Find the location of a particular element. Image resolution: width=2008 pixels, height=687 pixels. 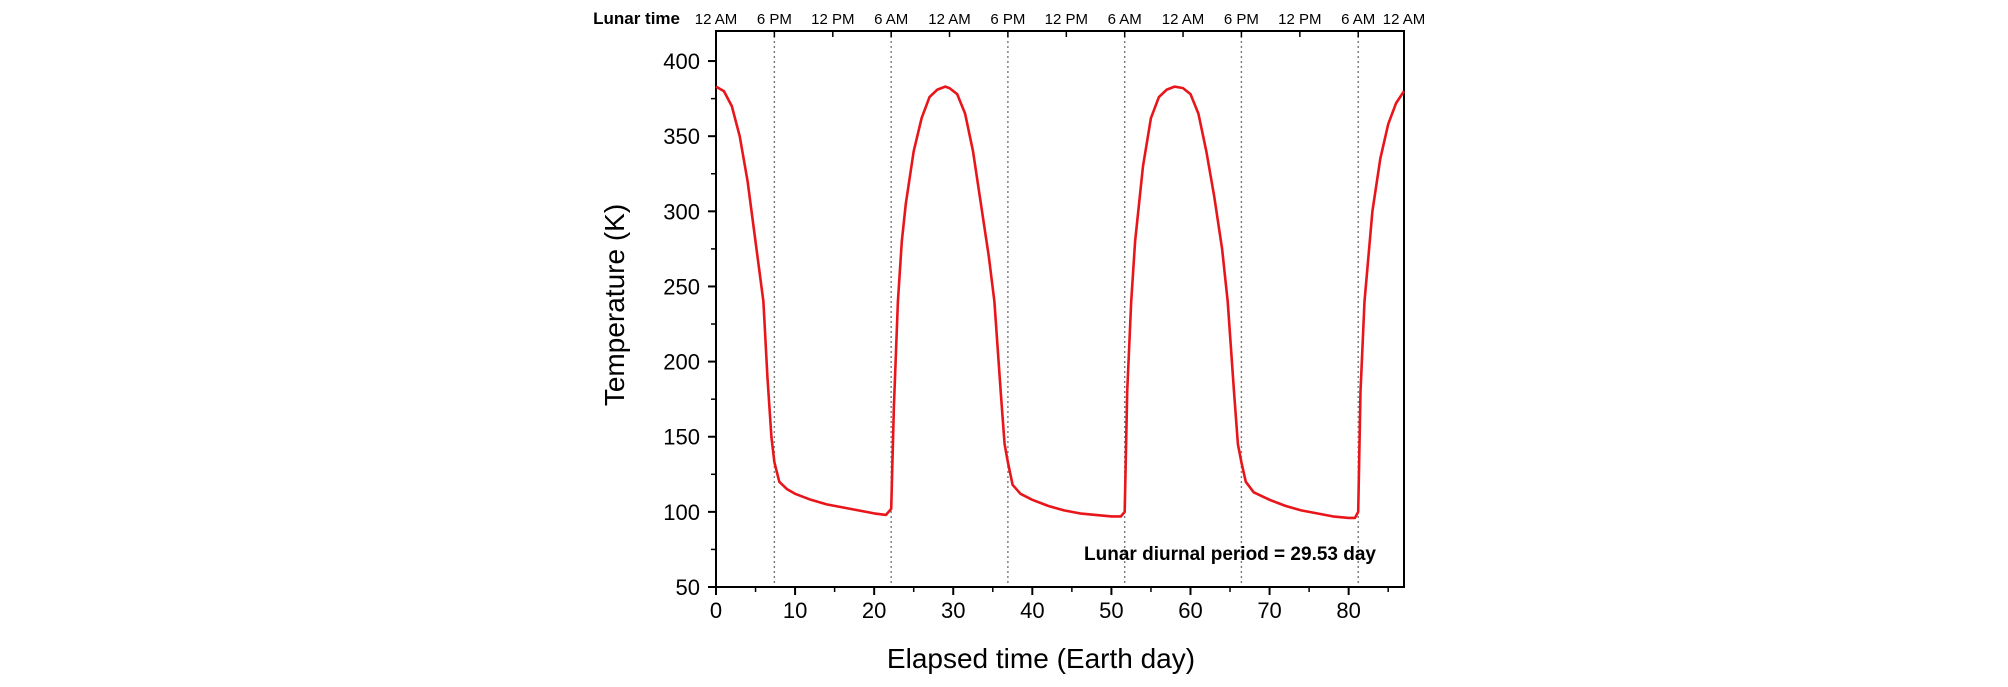

y-tick-label: 350 is located at coordinates (681, 136).